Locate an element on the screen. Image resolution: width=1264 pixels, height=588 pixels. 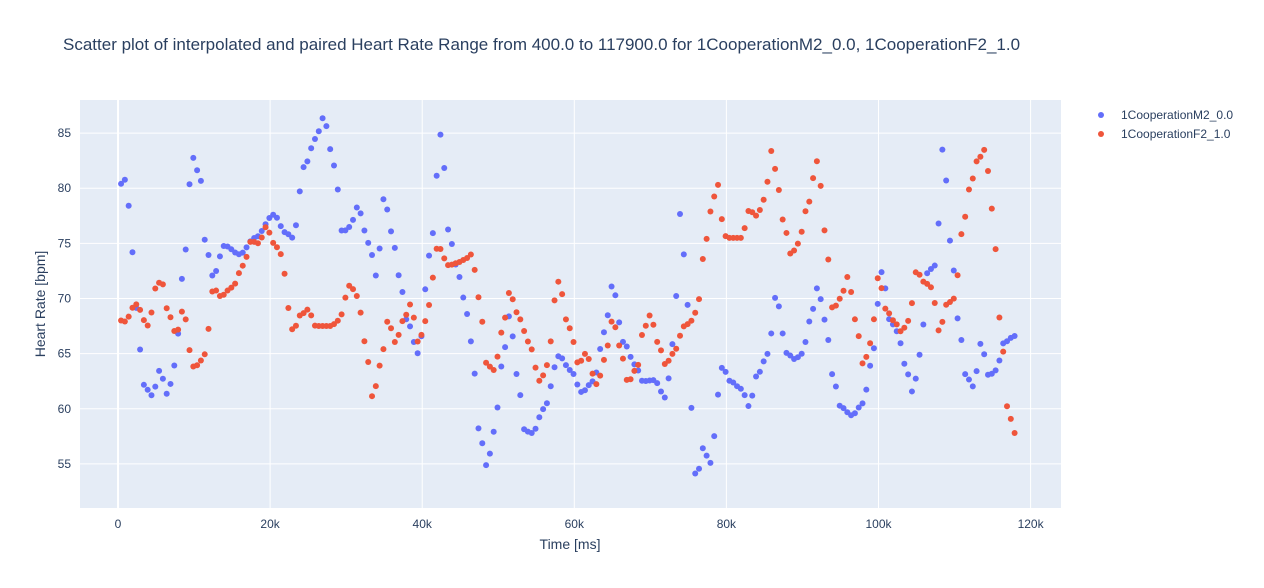
legend: 1CooperationM2_0.0 1CooperationF2_1.0 is located at coordinates (1165, 124).